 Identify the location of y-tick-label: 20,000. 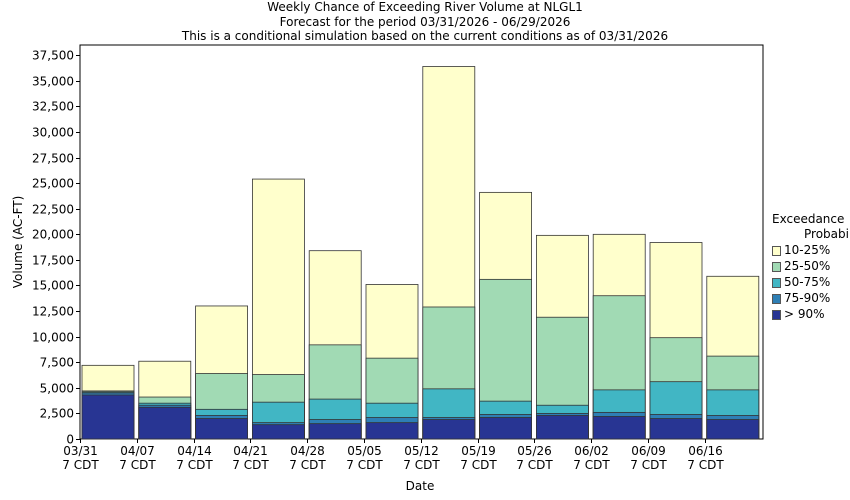
(53, 235).